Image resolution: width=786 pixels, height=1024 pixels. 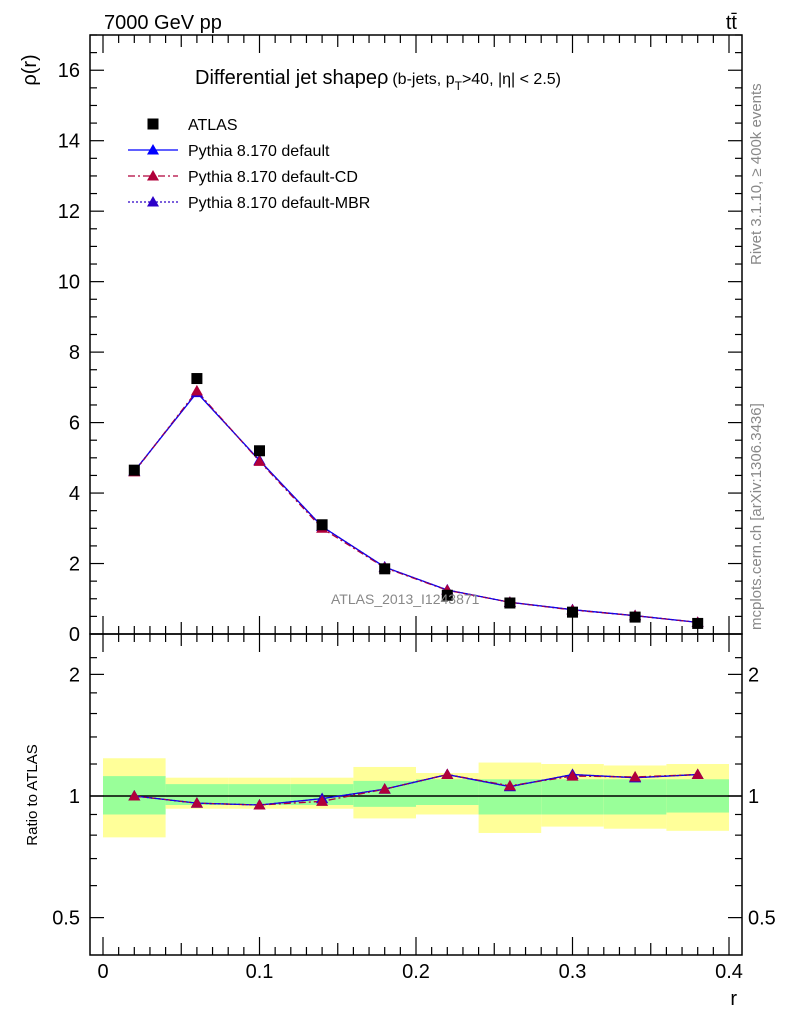 I want to click on process-label: tt̄, so click(x=732, y=23).